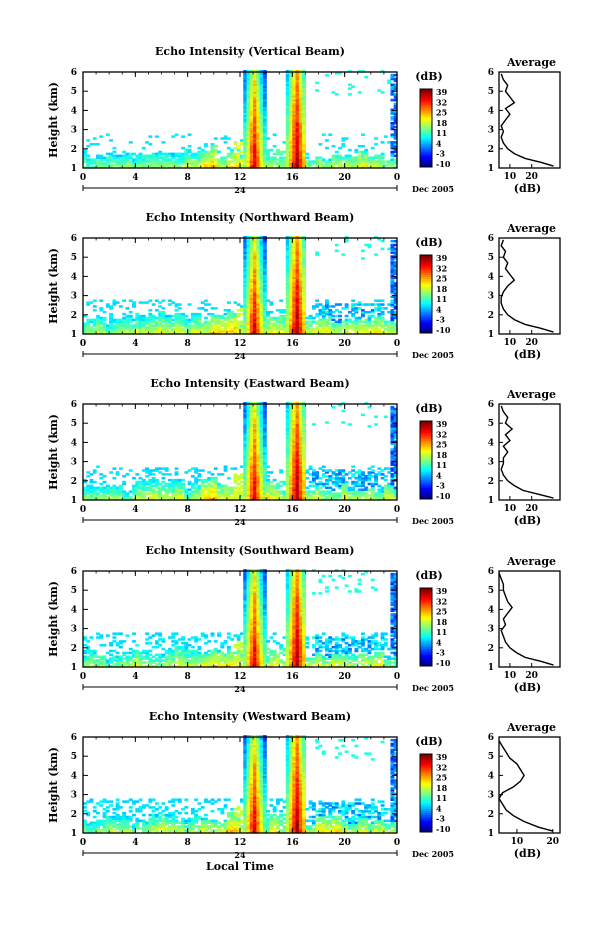 The width and height of the screenshot is (610, 929). I want to click on x-tick-label: 12, so click(240, 344).